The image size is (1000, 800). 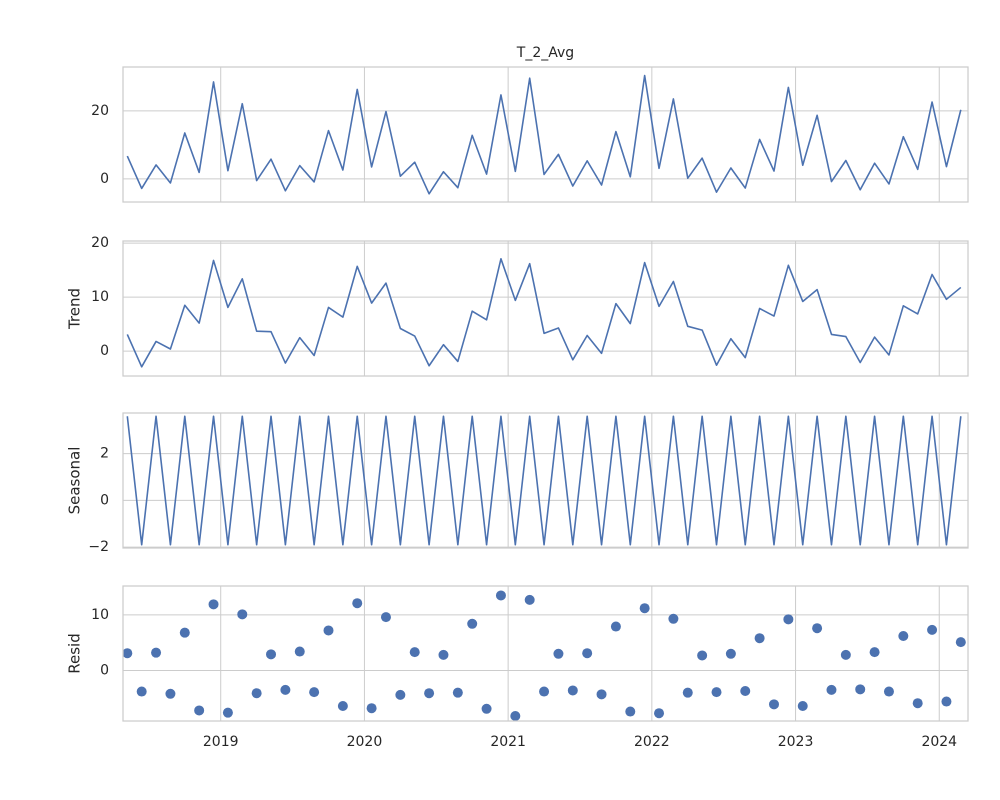 What do you see at coordinates (75, 309) in the screenshot?
I see `y-axis-label: Trend` at bounding box center [75, 309].